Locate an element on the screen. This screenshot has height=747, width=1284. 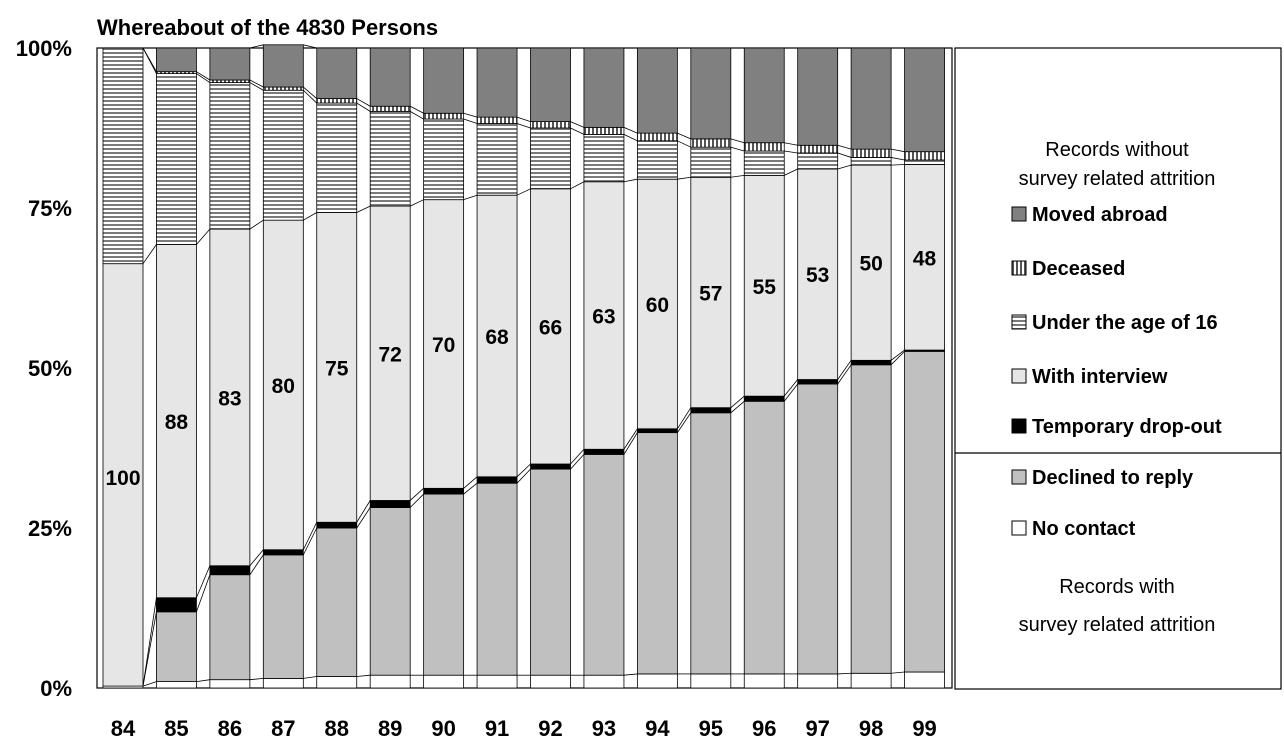
x-tick-86: 86 is located at coordinates (230, 728).